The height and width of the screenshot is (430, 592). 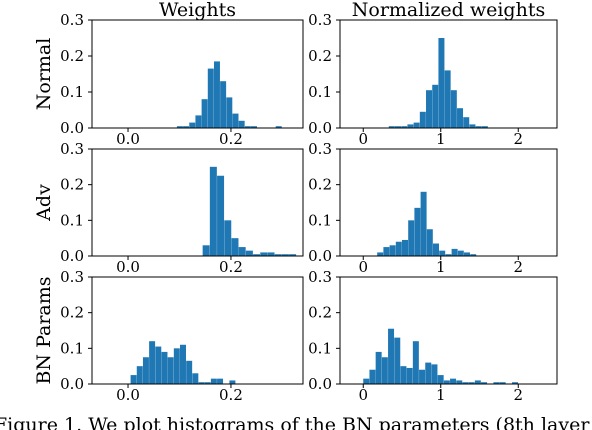 I want to click on panel-adv-weights: 0.0 0.1 0.2 0.3 0.0 0.2, so click(x=182, y=208).